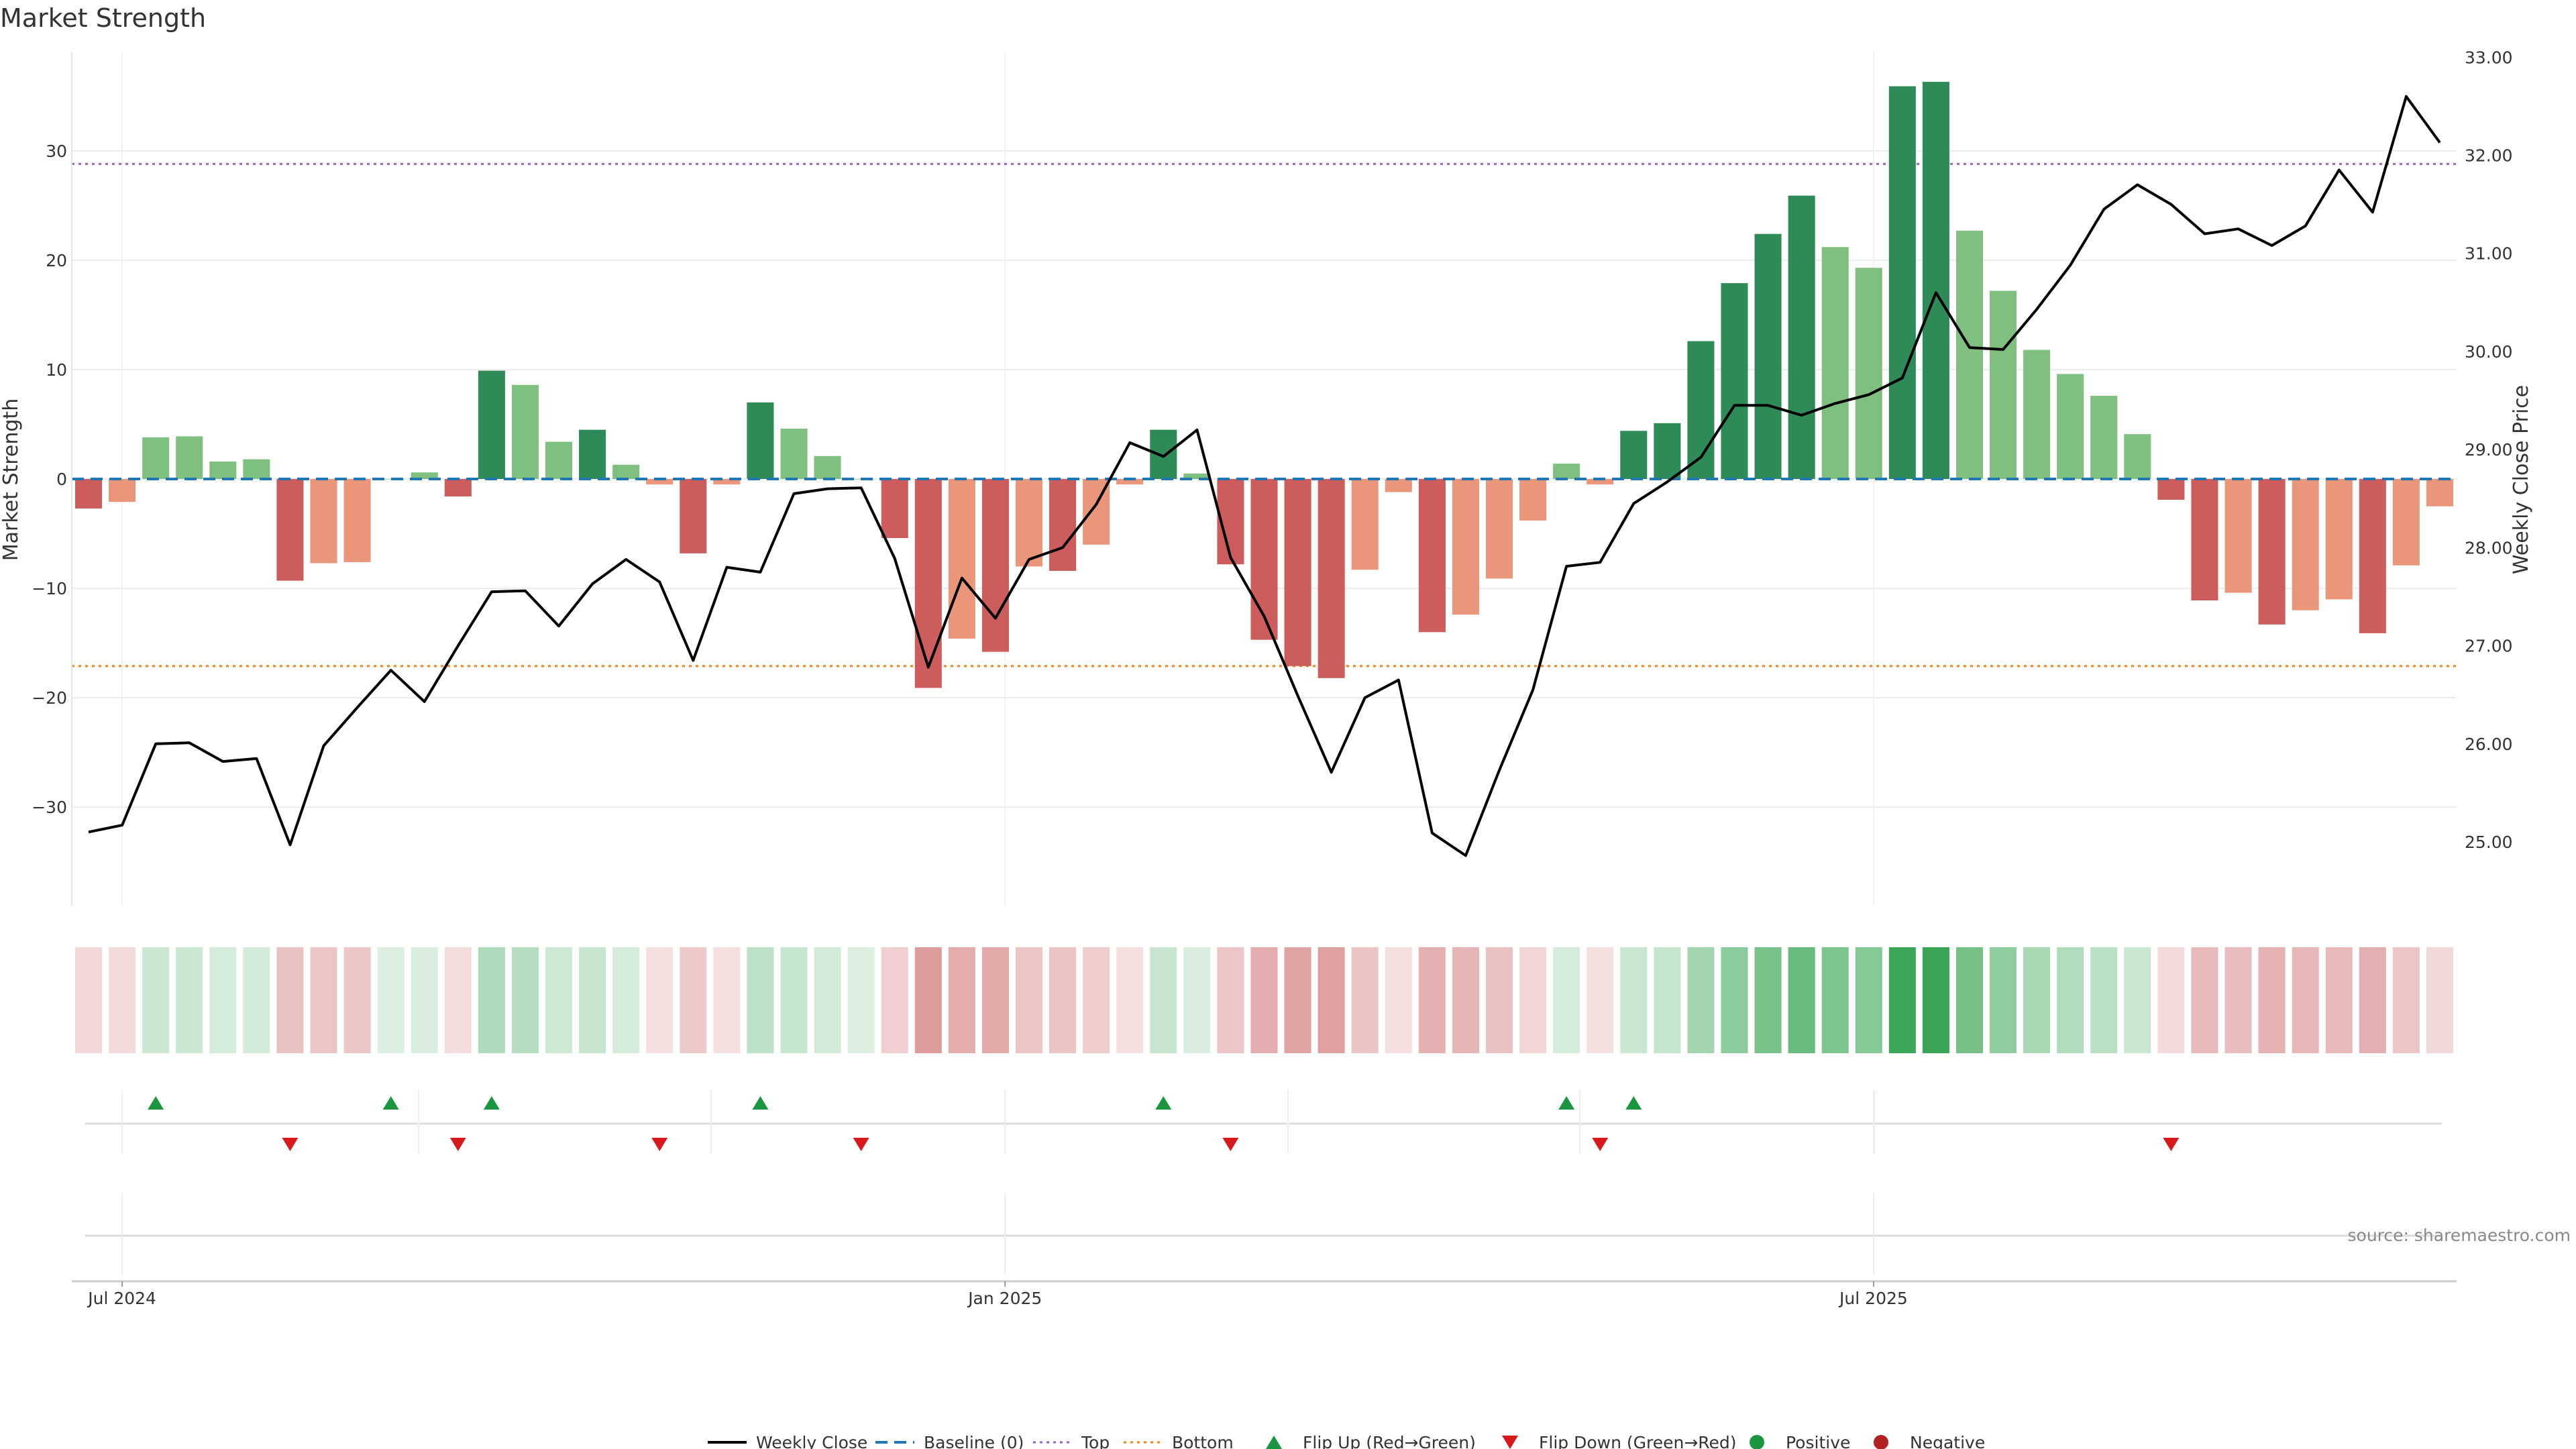  I want to click on source-note: source: sharemaestro.com, so click(2459, 1235).